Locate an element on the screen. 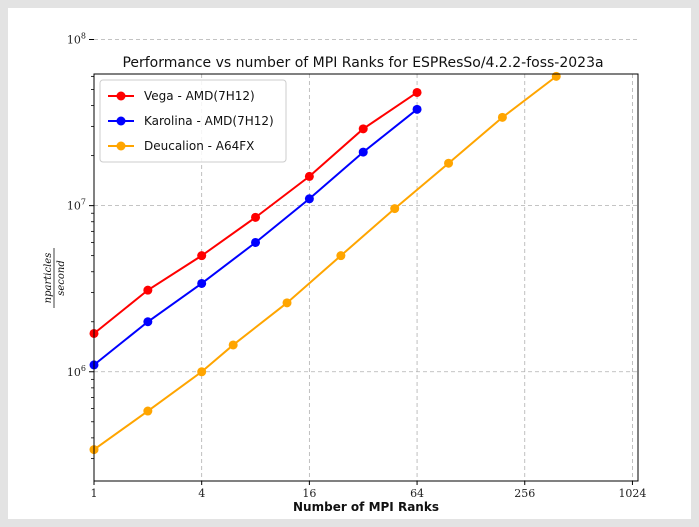  y-tick-label: 10⁷ is located at coordinates (76, 205).